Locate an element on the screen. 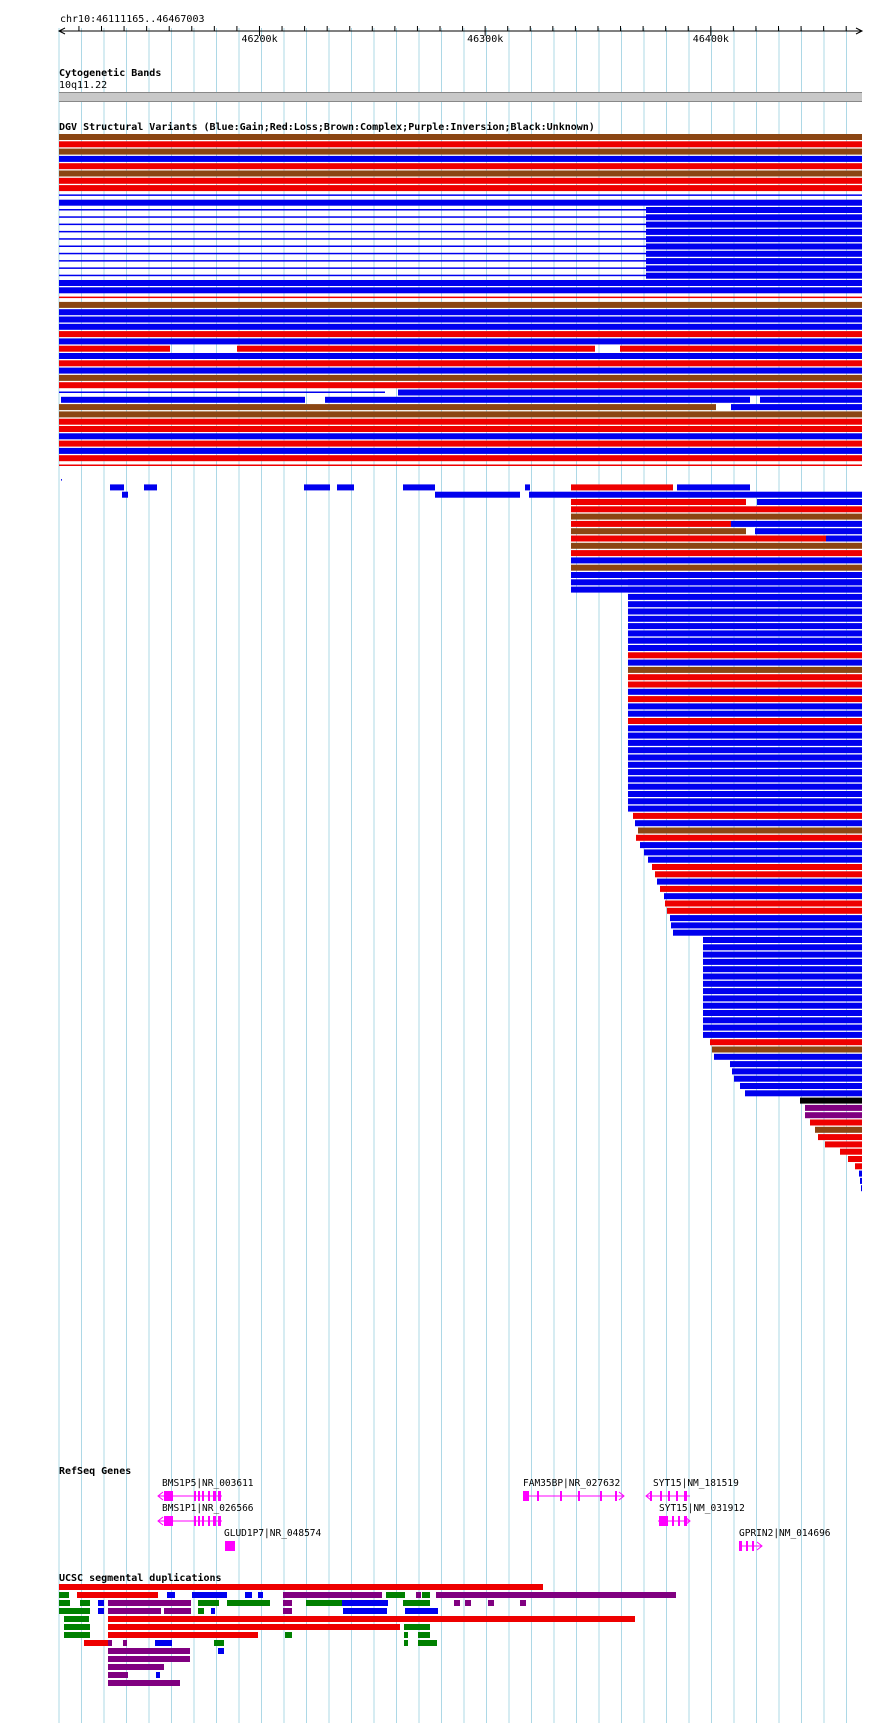  refseq-track-title: RefSeq Genes is located at coordinates (95, 1471).